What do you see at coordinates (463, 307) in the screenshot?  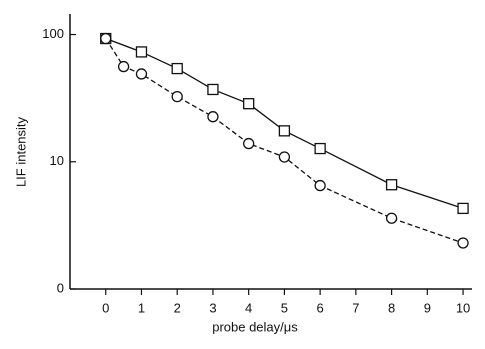 I see `x-tick-label: 10` at bounding box center [463, 307].